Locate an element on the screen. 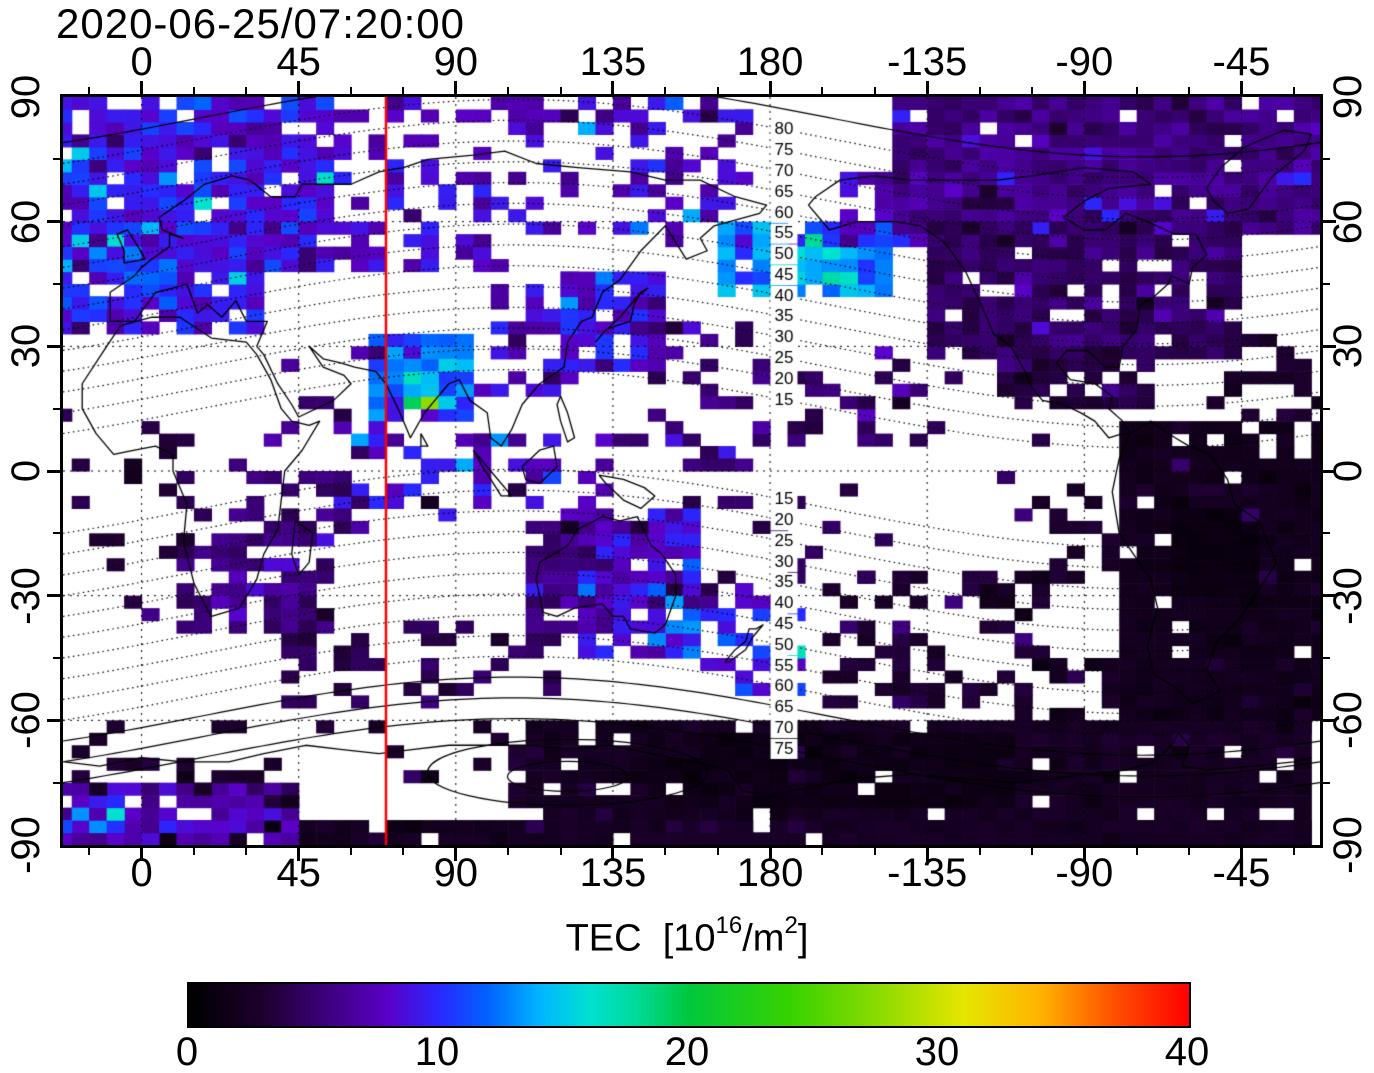  lat-tick-label-left-60: 60 is located at coordinates (26, 221).